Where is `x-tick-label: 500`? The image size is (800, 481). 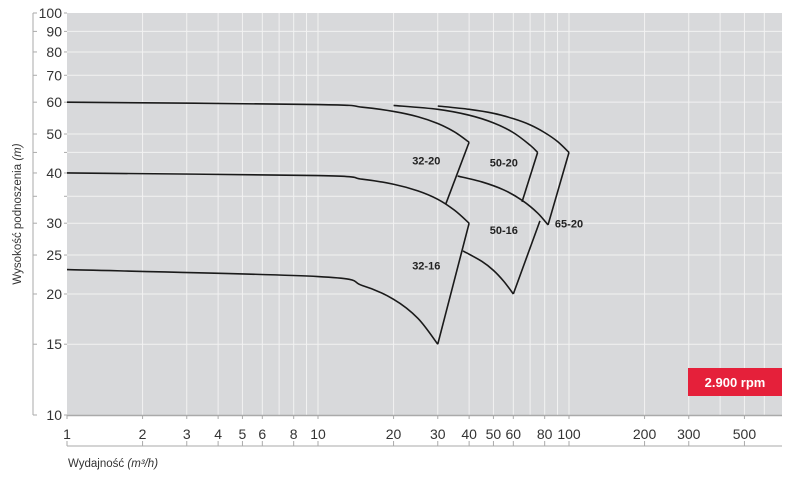 x-tick-label: 500 is located at coordinates (745, 434).